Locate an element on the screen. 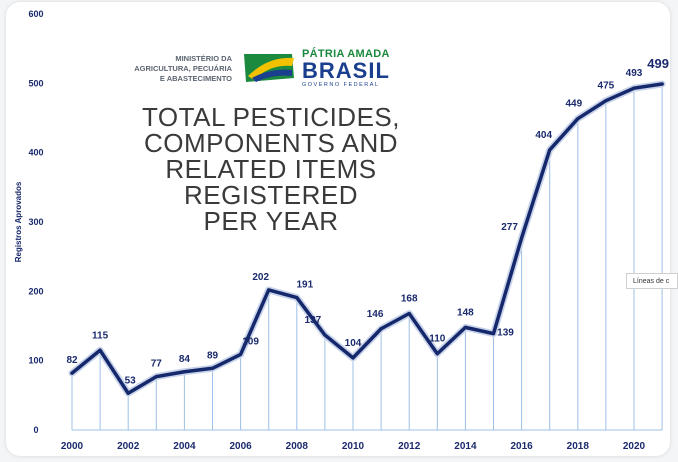  x-tick-label: 2000 is located at coordinates (72, 446).